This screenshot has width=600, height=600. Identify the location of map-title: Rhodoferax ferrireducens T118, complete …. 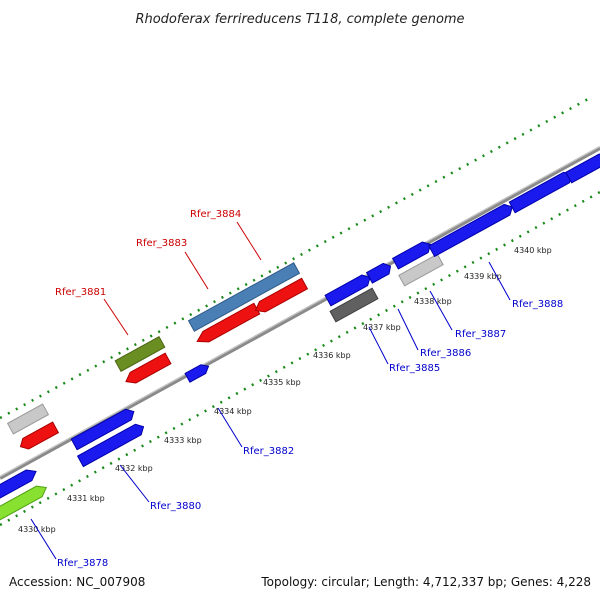
(299, 19).